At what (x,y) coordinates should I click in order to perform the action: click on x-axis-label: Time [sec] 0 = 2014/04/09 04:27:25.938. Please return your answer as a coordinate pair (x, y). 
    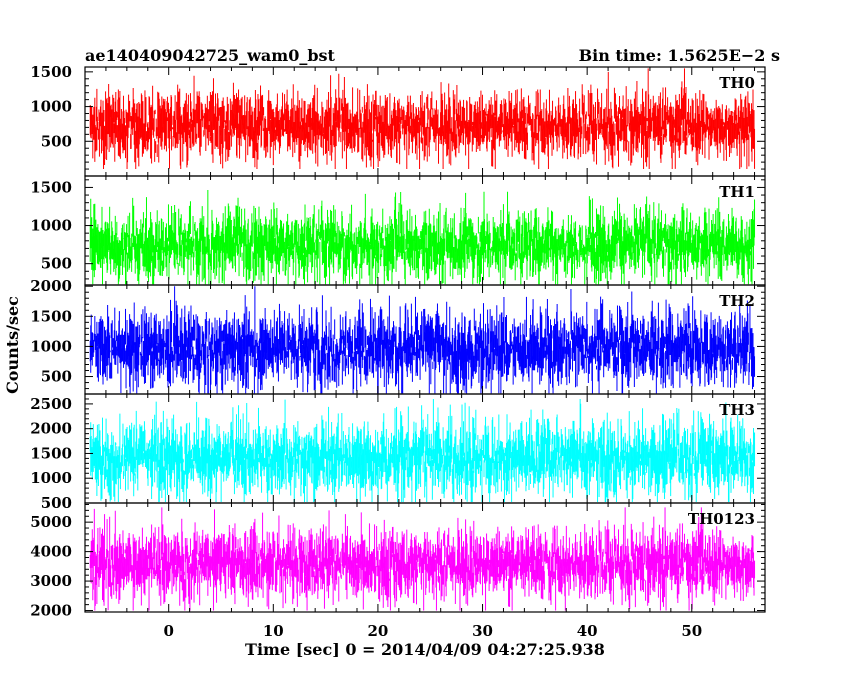
    Looking at the image, I should click on (425, 649).